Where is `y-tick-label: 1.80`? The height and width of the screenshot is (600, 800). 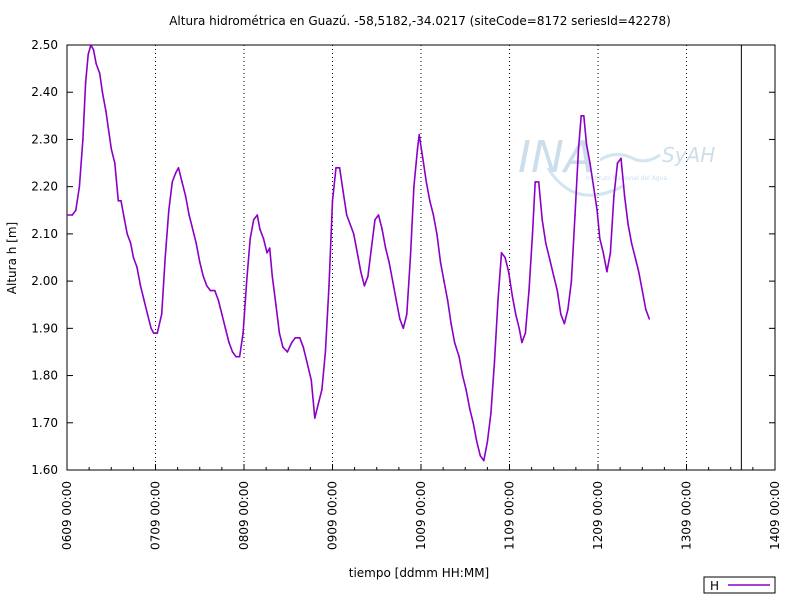 y-tick-label: 1.80 is located at coordinates (44, 376).